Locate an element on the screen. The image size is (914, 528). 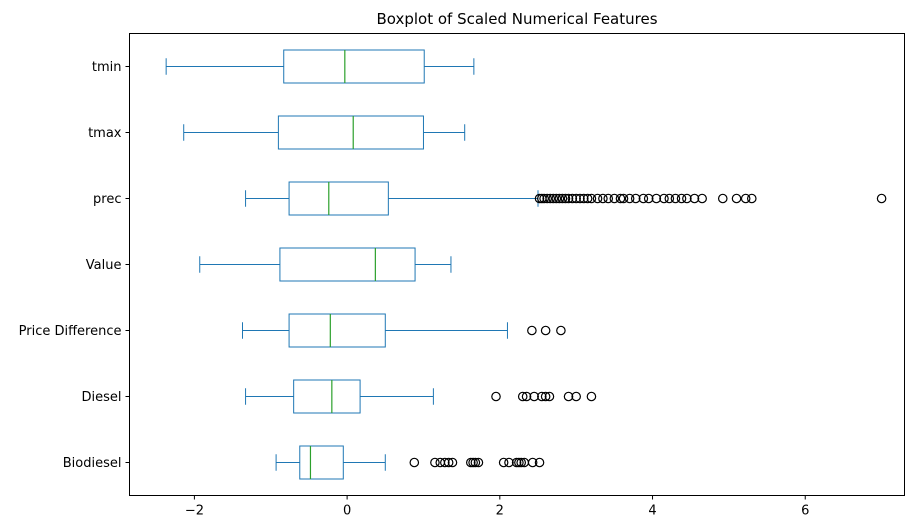
box-group-price-difference is located at coordinates (404, 330).